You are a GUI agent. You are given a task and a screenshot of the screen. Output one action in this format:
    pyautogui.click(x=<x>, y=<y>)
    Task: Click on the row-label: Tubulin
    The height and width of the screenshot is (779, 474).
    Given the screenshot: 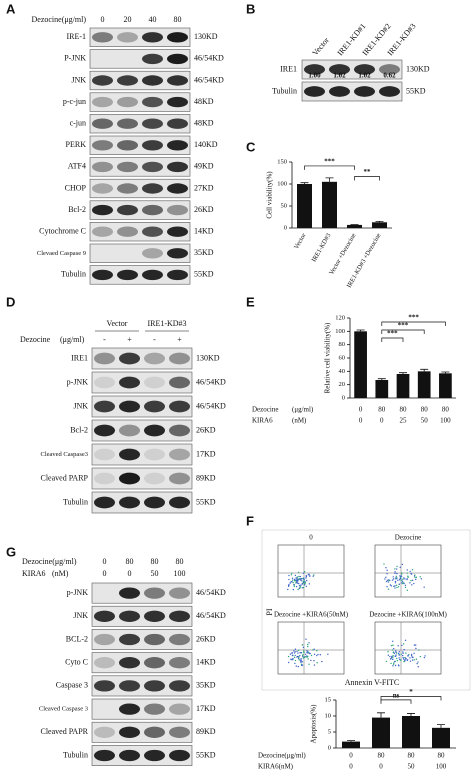 What is the action you would take?
    pyautogui.click(x=73, y=274)
    